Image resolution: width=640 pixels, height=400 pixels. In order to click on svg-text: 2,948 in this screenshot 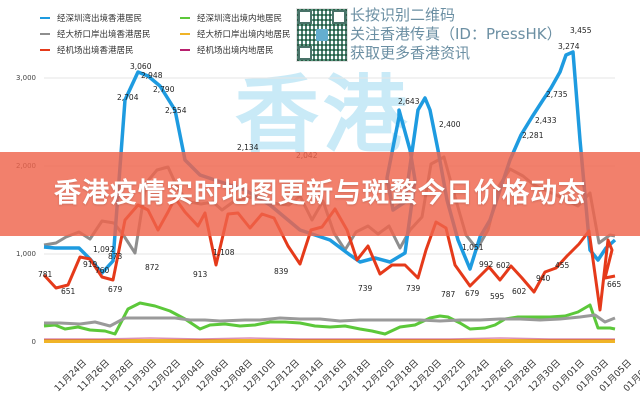, I will do `click(152, 75)`.